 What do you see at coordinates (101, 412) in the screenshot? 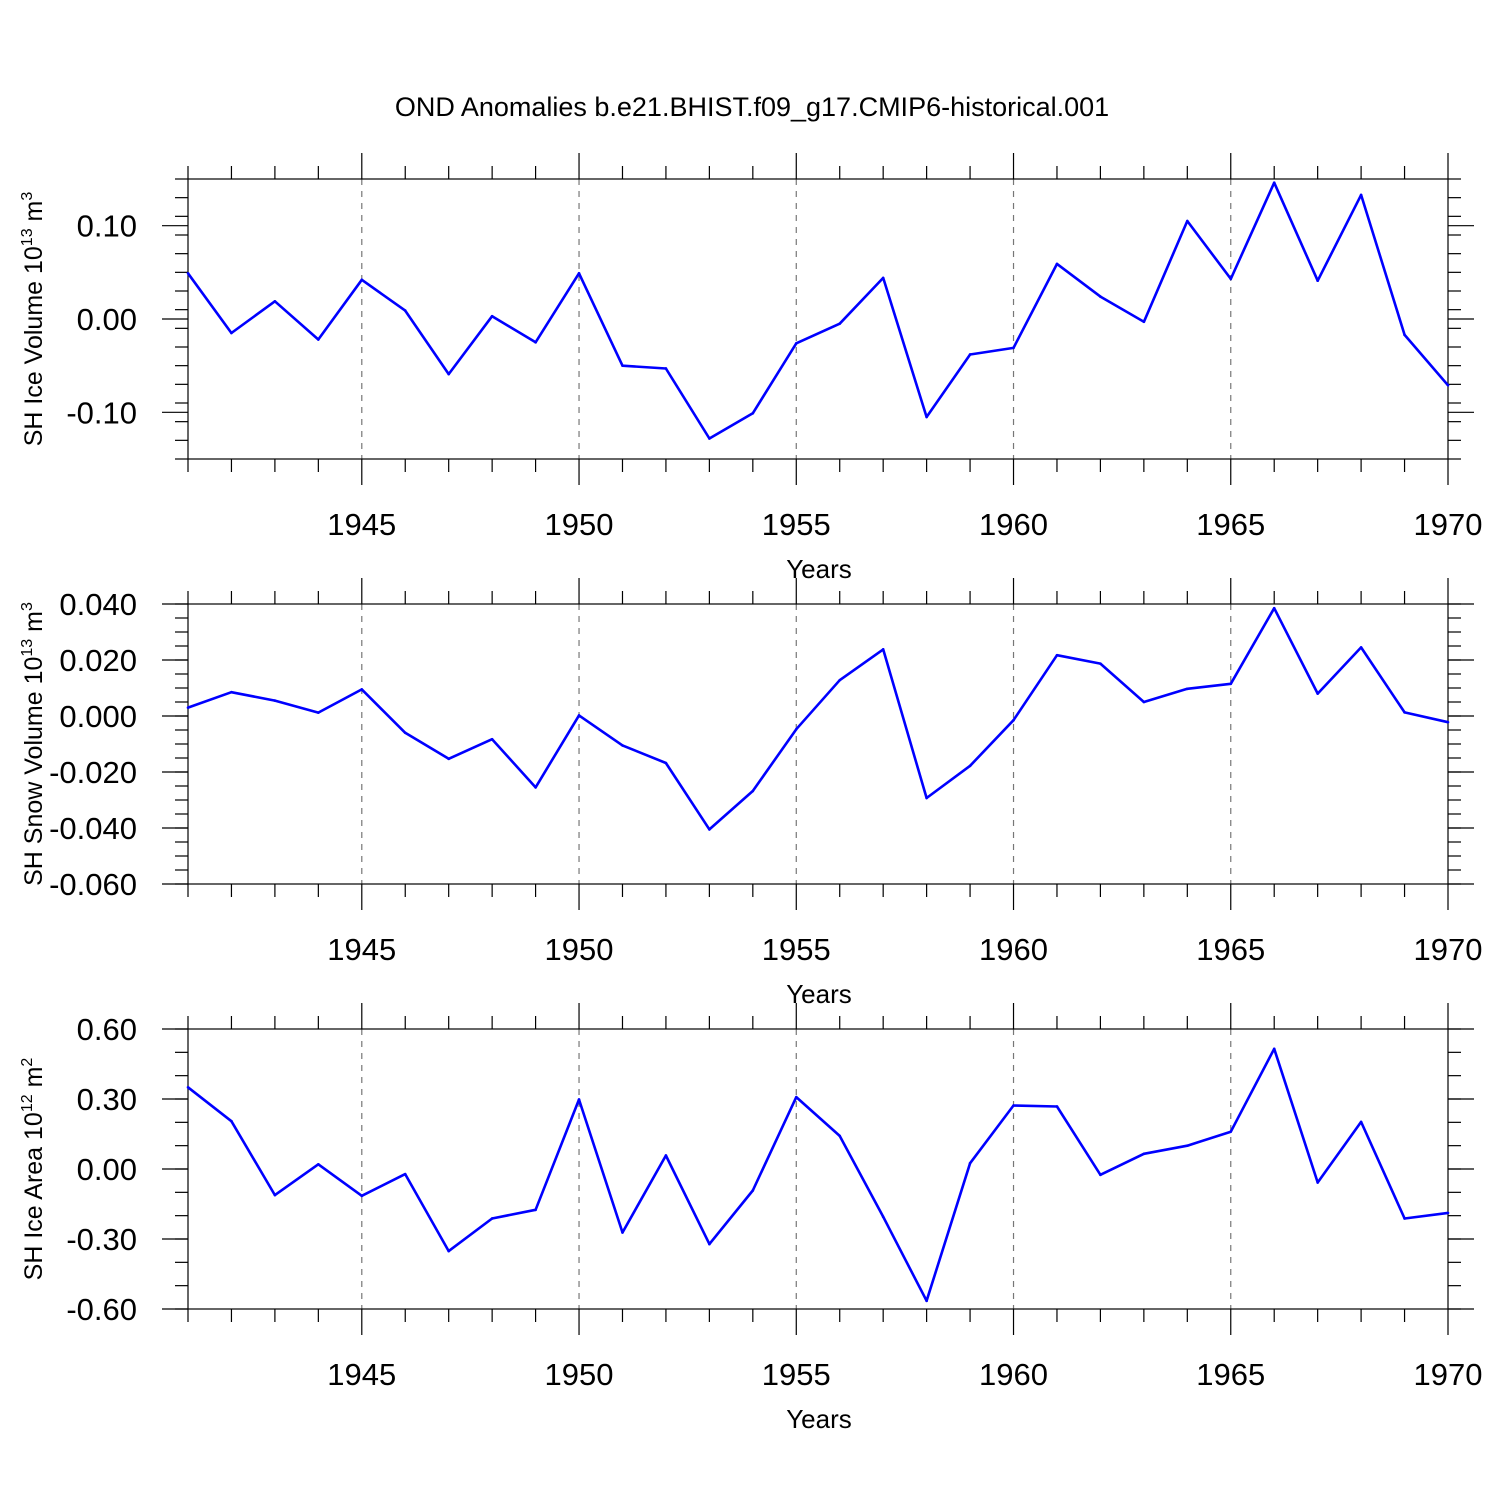
I see `y-tick-label: -0.10` at bounding box center [101, 412].